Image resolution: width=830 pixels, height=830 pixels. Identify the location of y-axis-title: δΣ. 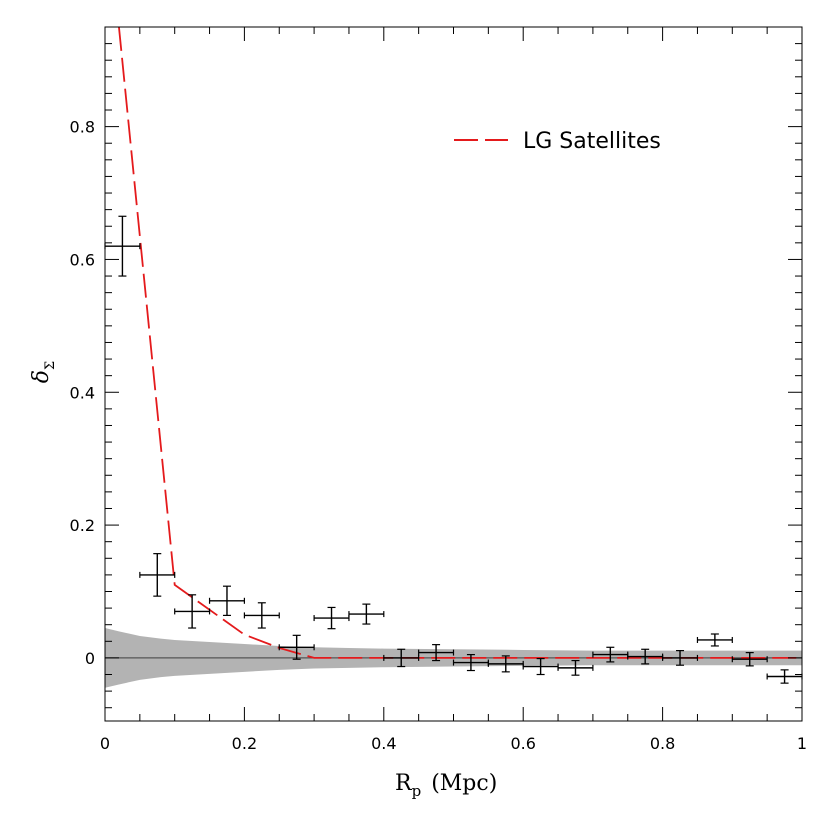
(43, 372).